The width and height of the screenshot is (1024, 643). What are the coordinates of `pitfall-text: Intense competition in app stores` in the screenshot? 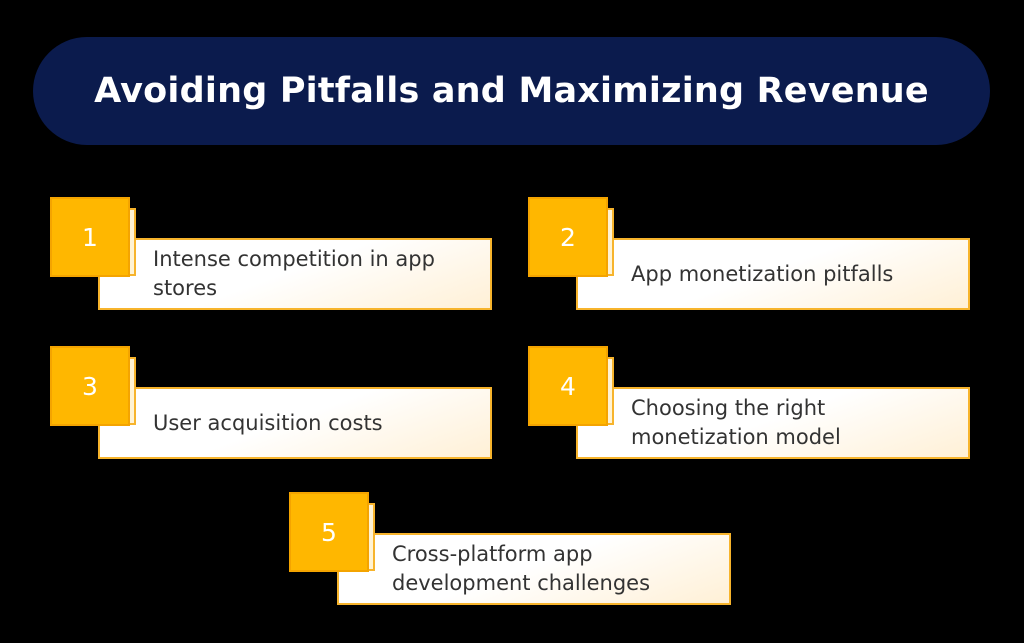 It's located at (294, 273).